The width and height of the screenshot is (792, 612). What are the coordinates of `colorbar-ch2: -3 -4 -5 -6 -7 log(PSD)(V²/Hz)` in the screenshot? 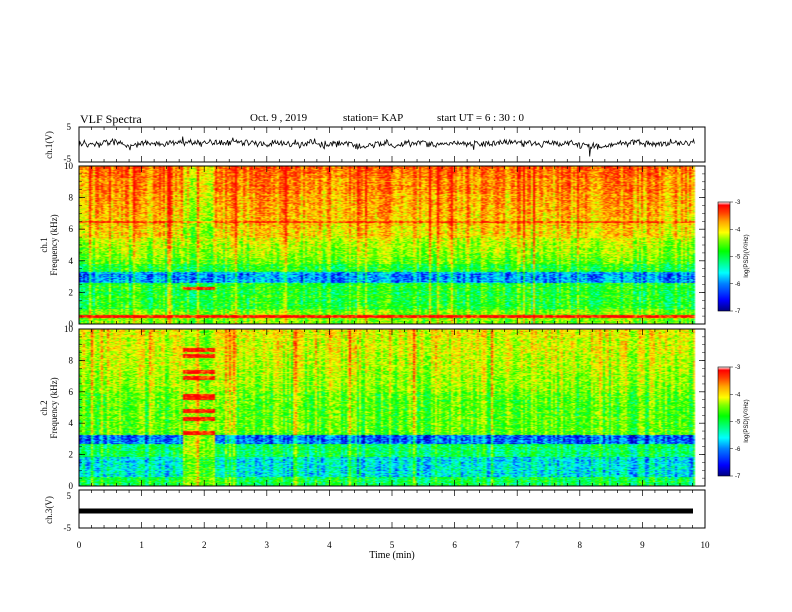 It's located at (733, 422).